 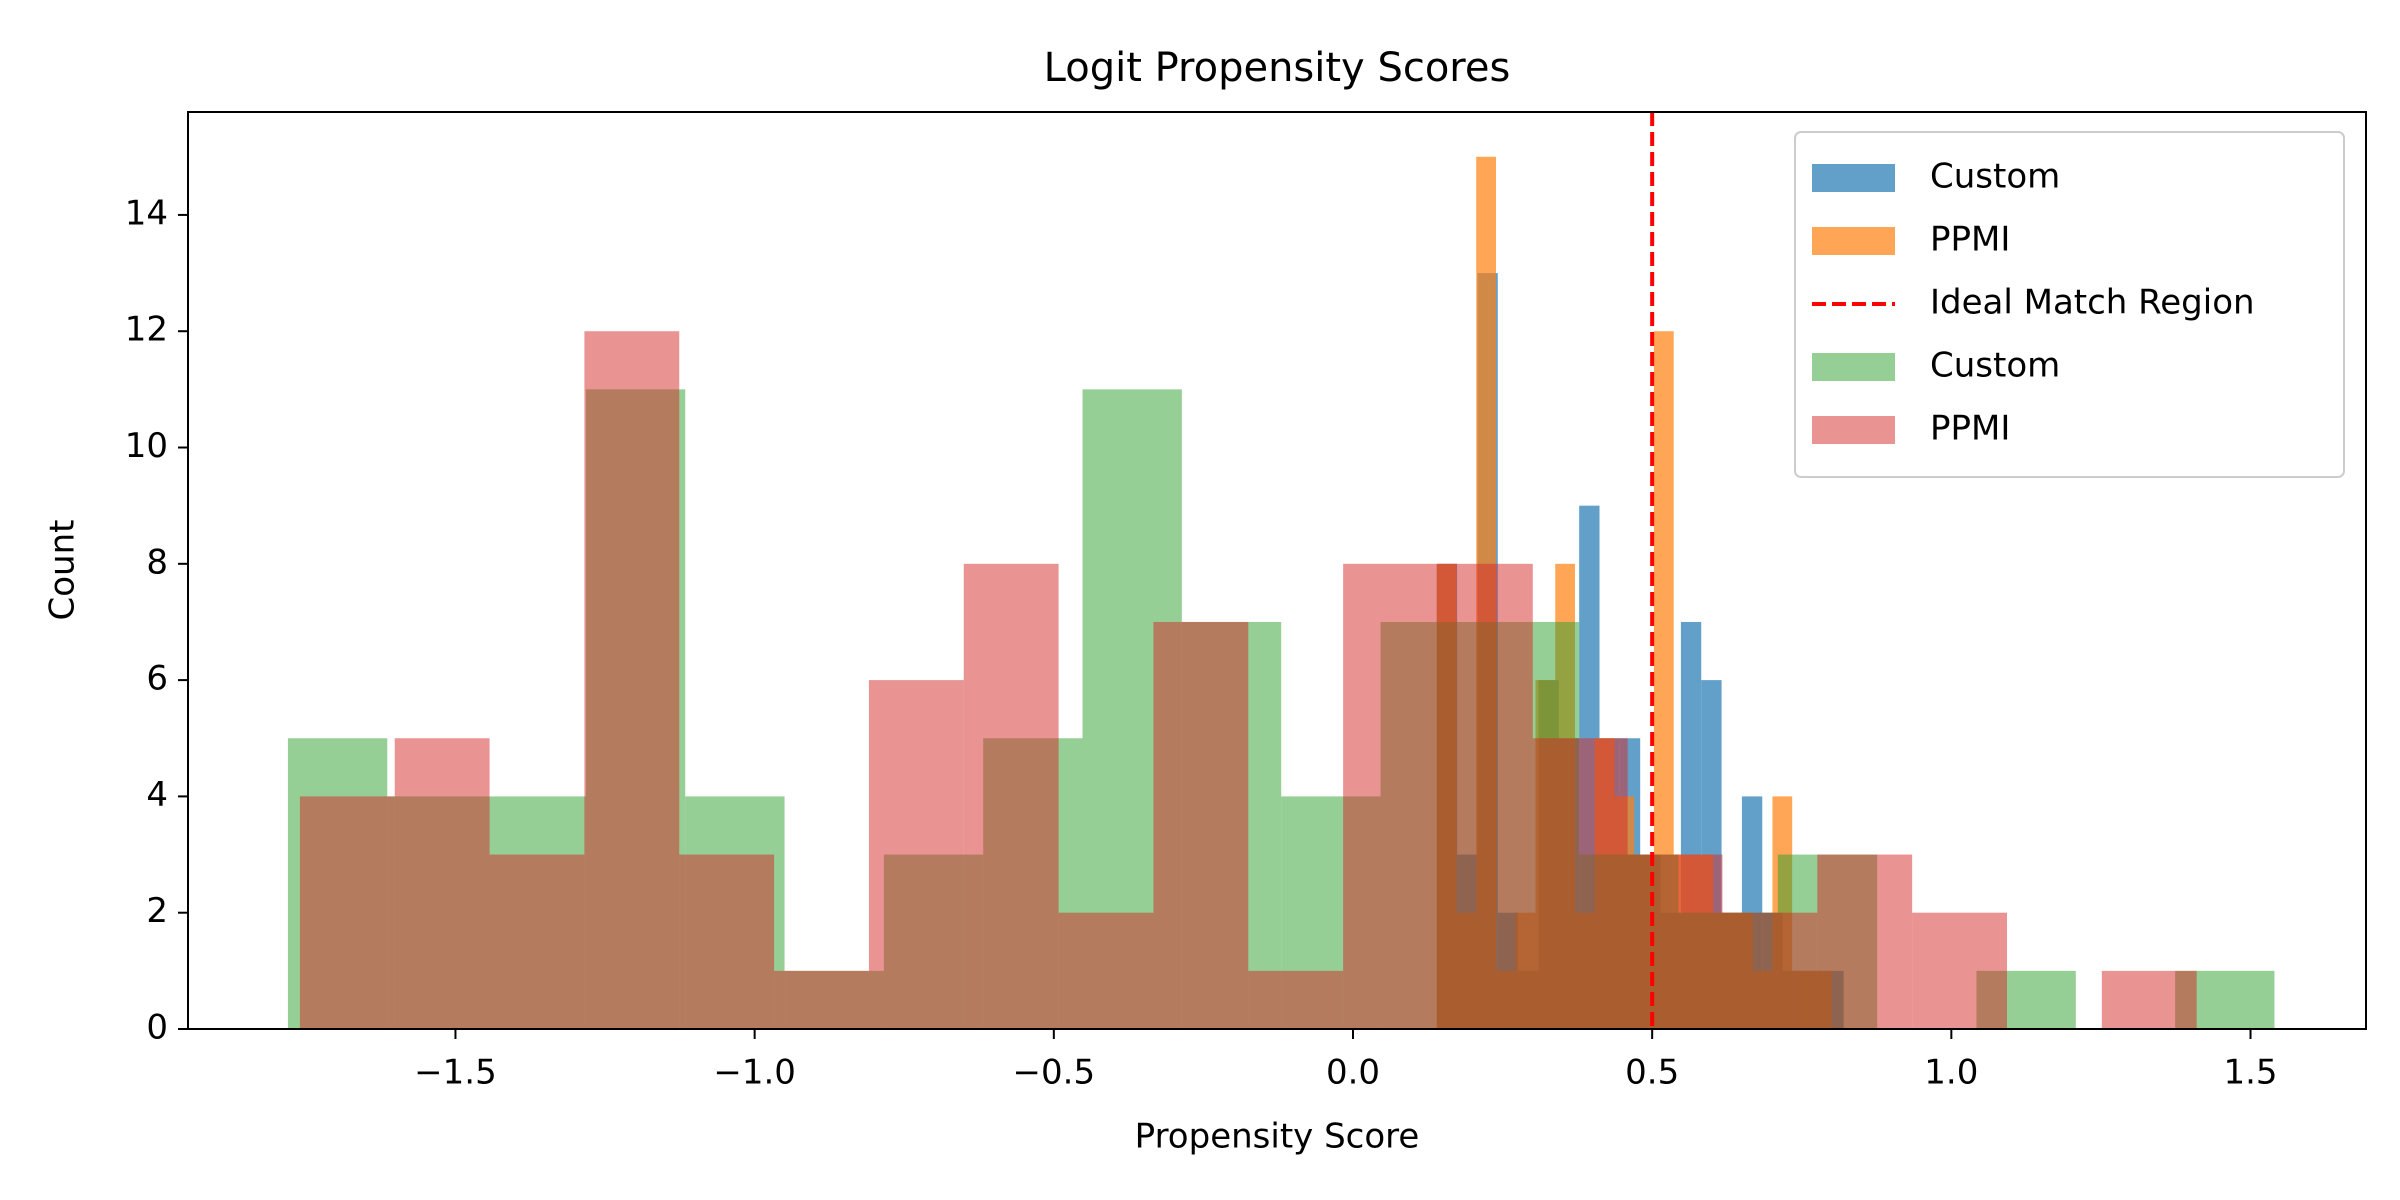 I want to click on legend-label: Ideal Match Region, so click(x=2092, y=303).